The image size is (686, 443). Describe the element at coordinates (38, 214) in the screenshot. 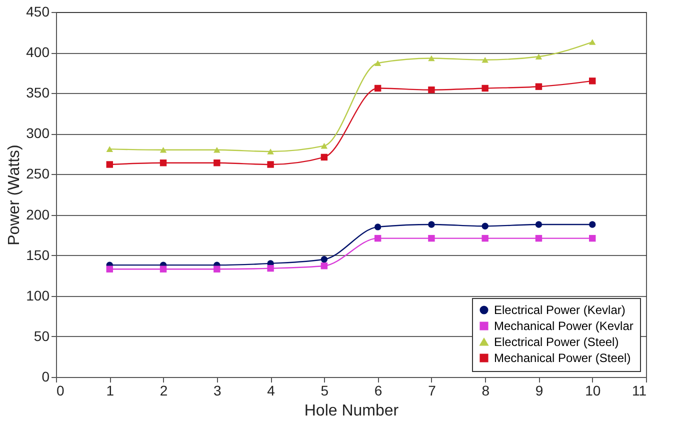

I see `y-tick-label: 200` at that location.